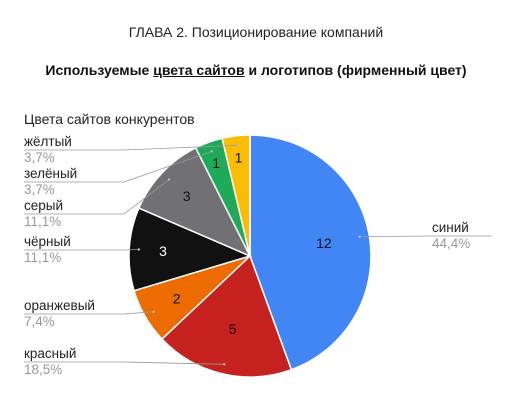  Describe the element at coordinates (324, 243) in the screenshot. I see `slice-value-label-0: 12` at that location.